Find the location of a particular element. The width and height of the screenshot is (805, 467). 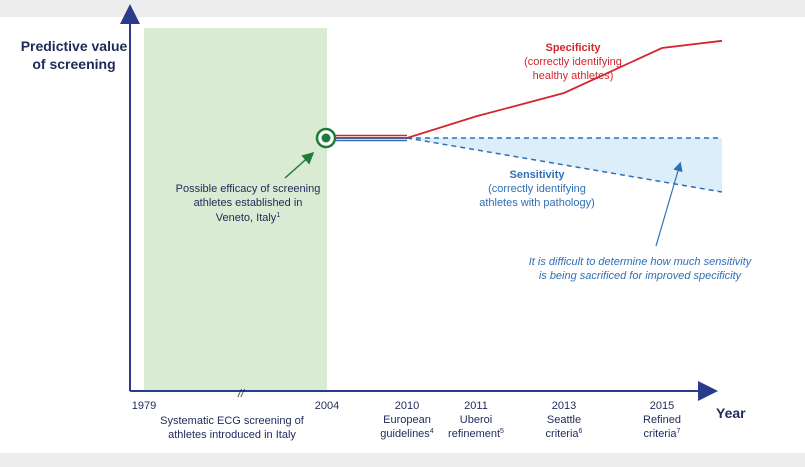

annotation-arrow-green is located at coordinates (299, 165).